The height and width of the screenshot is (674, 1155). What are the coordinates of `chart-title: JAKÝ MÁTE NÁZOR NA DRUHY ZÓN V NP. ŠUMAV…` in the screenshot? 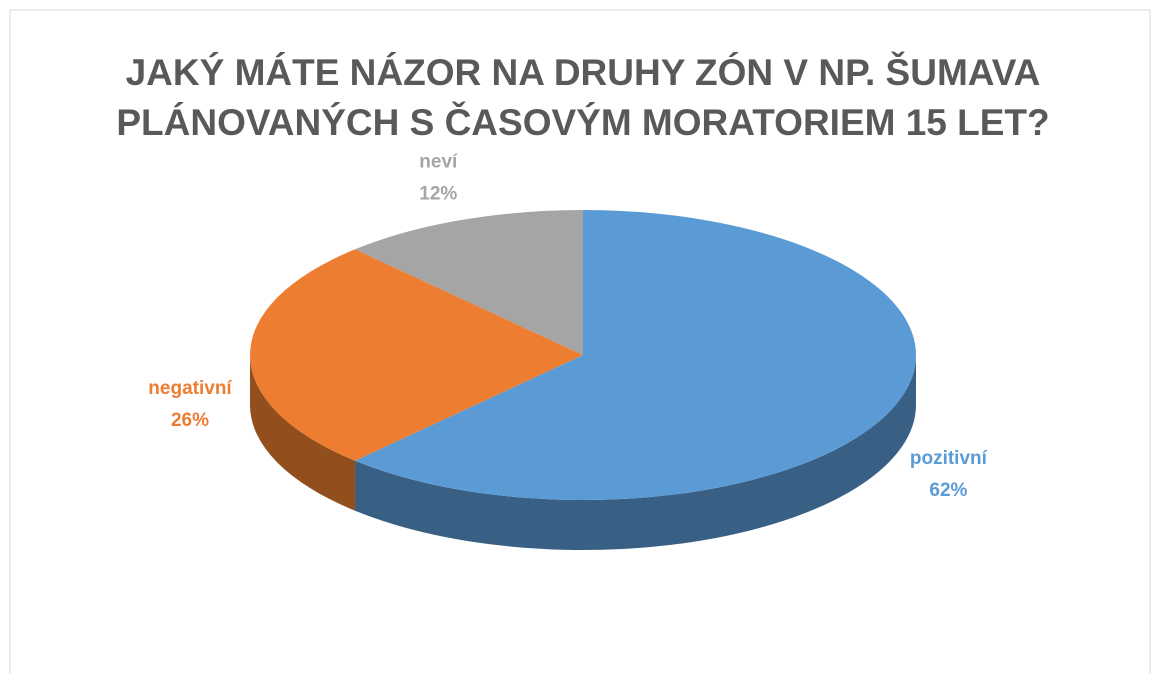 It's located at (583, 72).